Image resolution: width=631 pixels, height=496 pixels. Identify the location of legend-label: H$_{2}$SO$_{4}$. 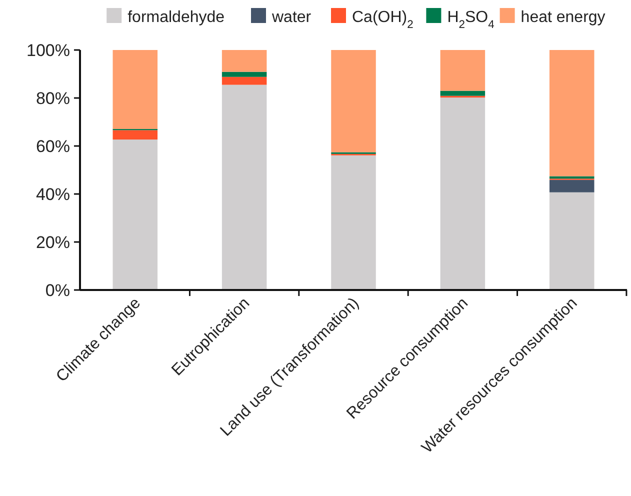
(470, 20).